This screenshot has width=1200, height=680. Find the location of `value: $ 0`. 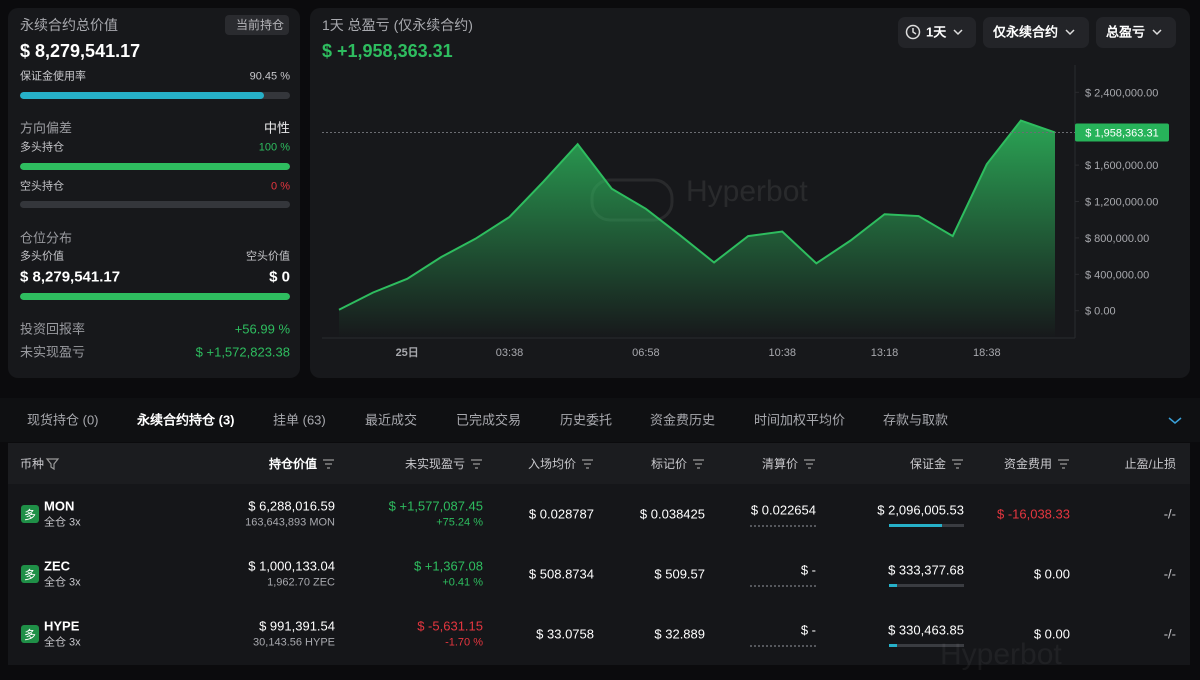

value: $ 0 is located at coordinates (279, 277).